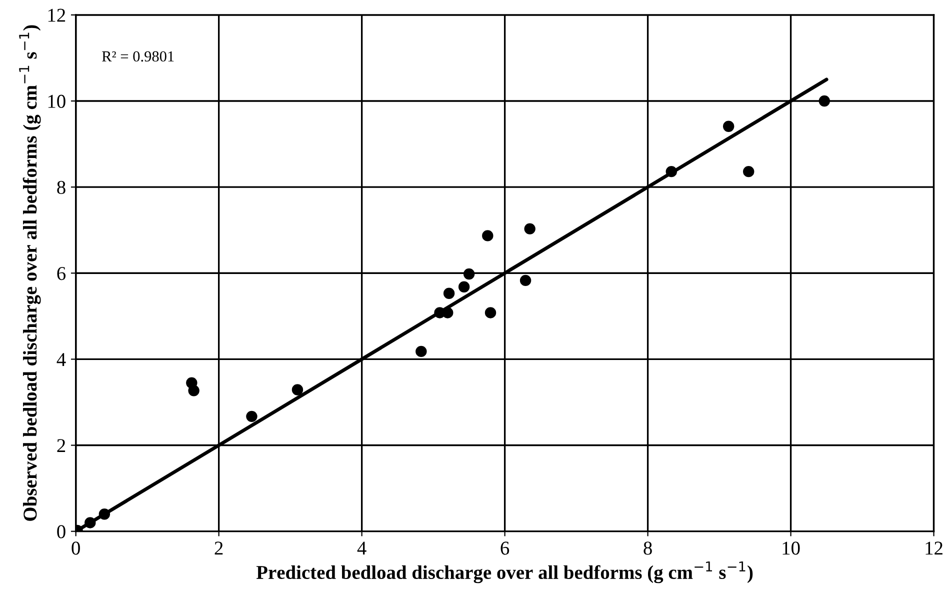  What do you see at coordinates (61, 531) in the screenshot?
I see `y-tick-label: 0` at bounding box center [61, 531].